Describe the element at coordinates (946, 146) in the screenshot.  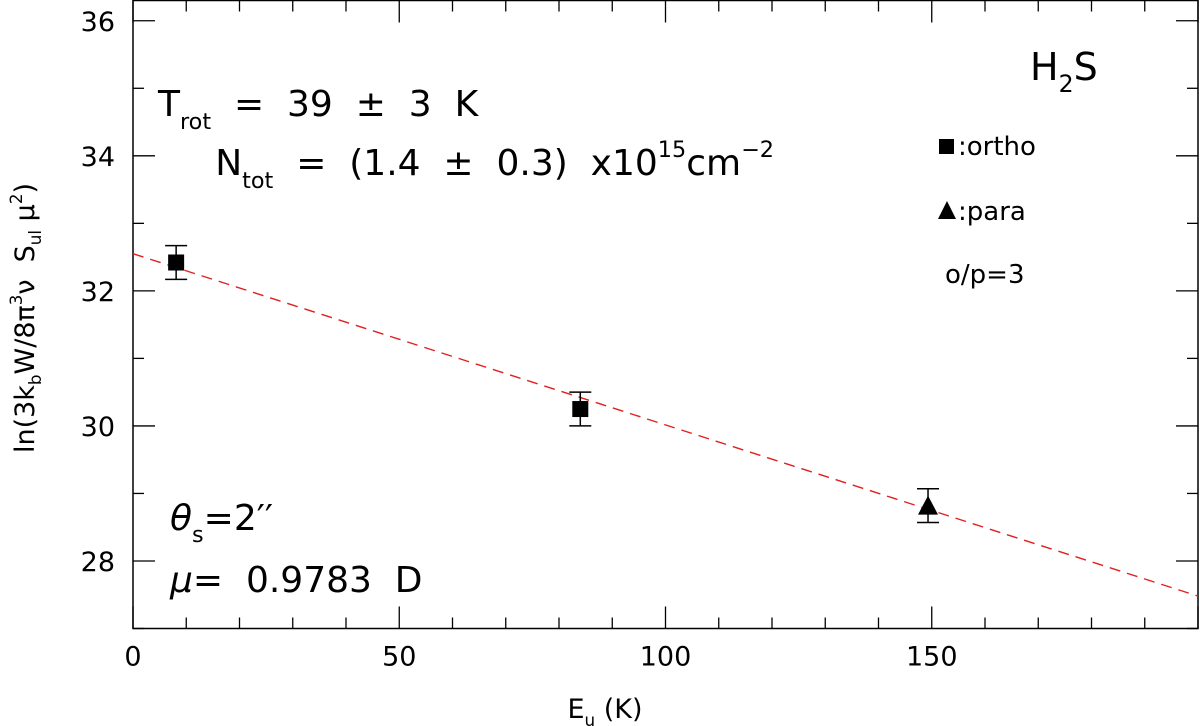
I see `legend-ortho-marker` at that location.